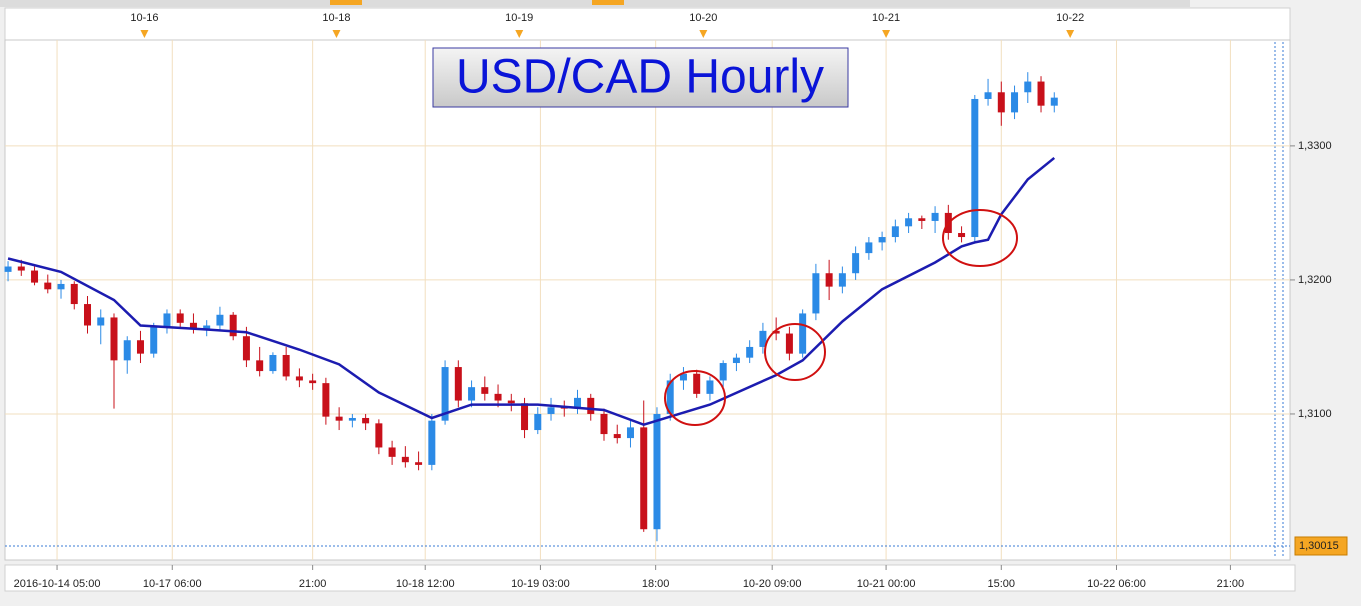 Image resolution: width=1361 pixels, height=606 pixels. I want to click on y-tick-label: 1,3300, so click(1315, 146).